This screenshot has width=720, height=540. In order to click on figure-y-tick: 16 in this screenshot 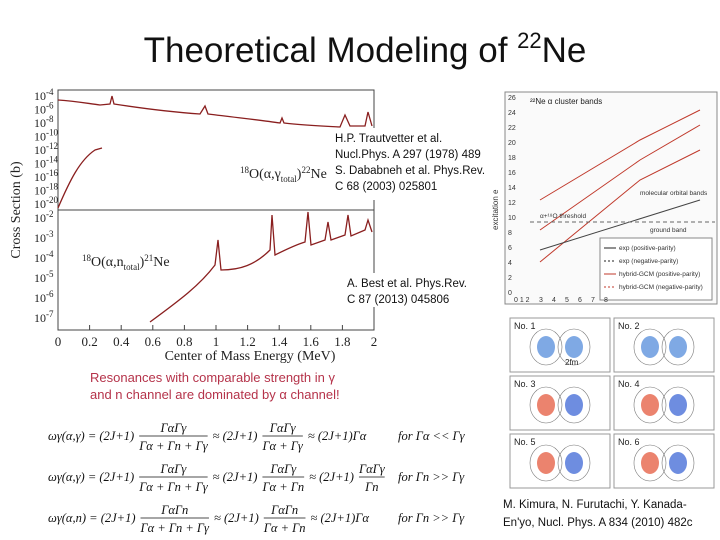, I will do `click(512, 173)`.